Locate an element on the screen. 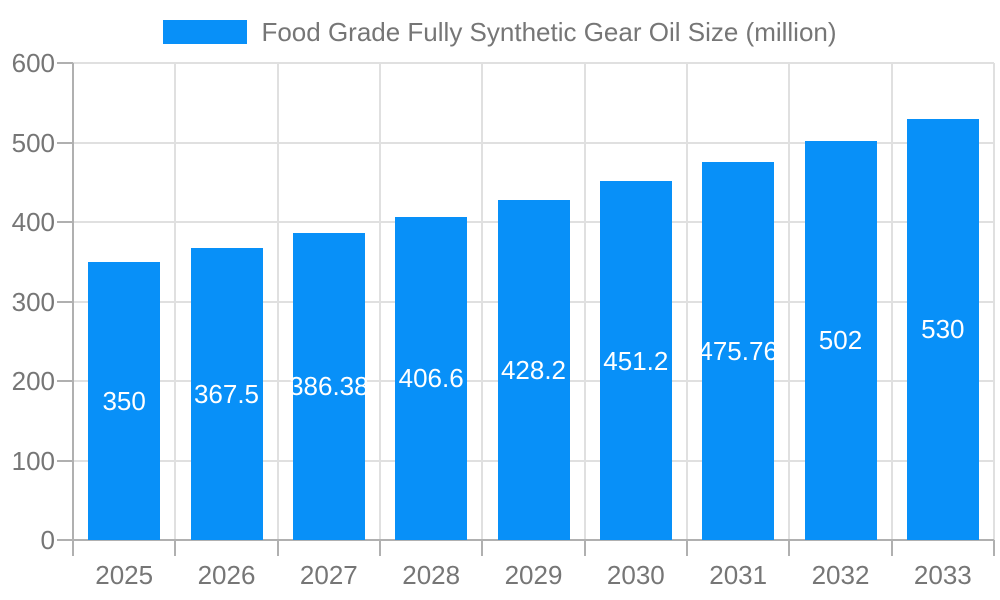 This screenshot has height=600, width=1000. x-tick-label: 2027 is located at coordinates (328, 575).